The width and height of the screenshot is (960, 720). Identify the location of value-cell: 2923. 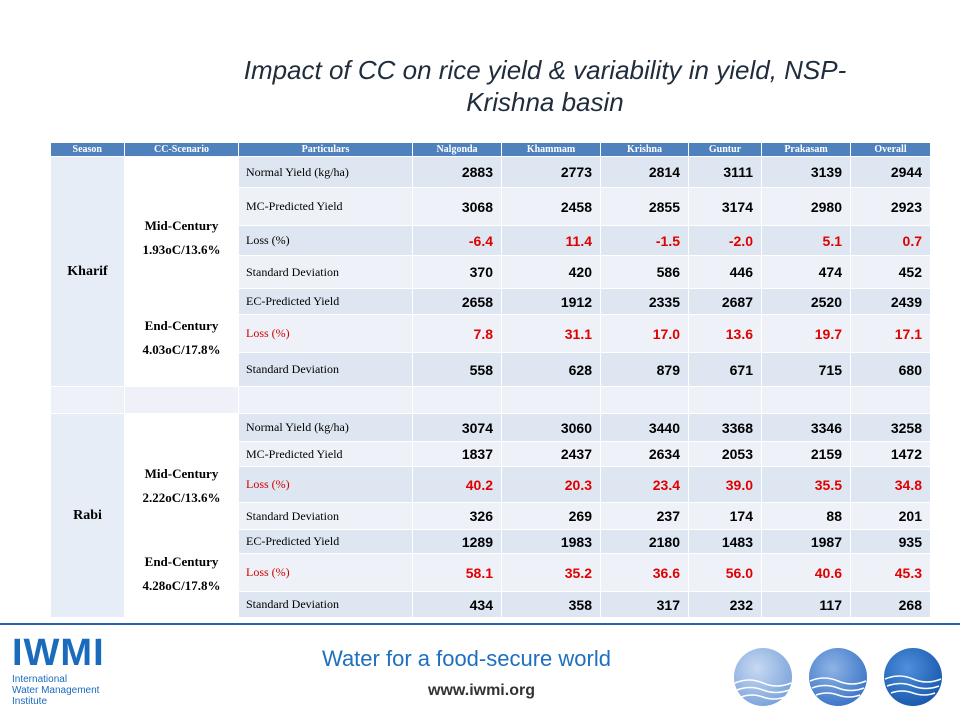
(890, 206).